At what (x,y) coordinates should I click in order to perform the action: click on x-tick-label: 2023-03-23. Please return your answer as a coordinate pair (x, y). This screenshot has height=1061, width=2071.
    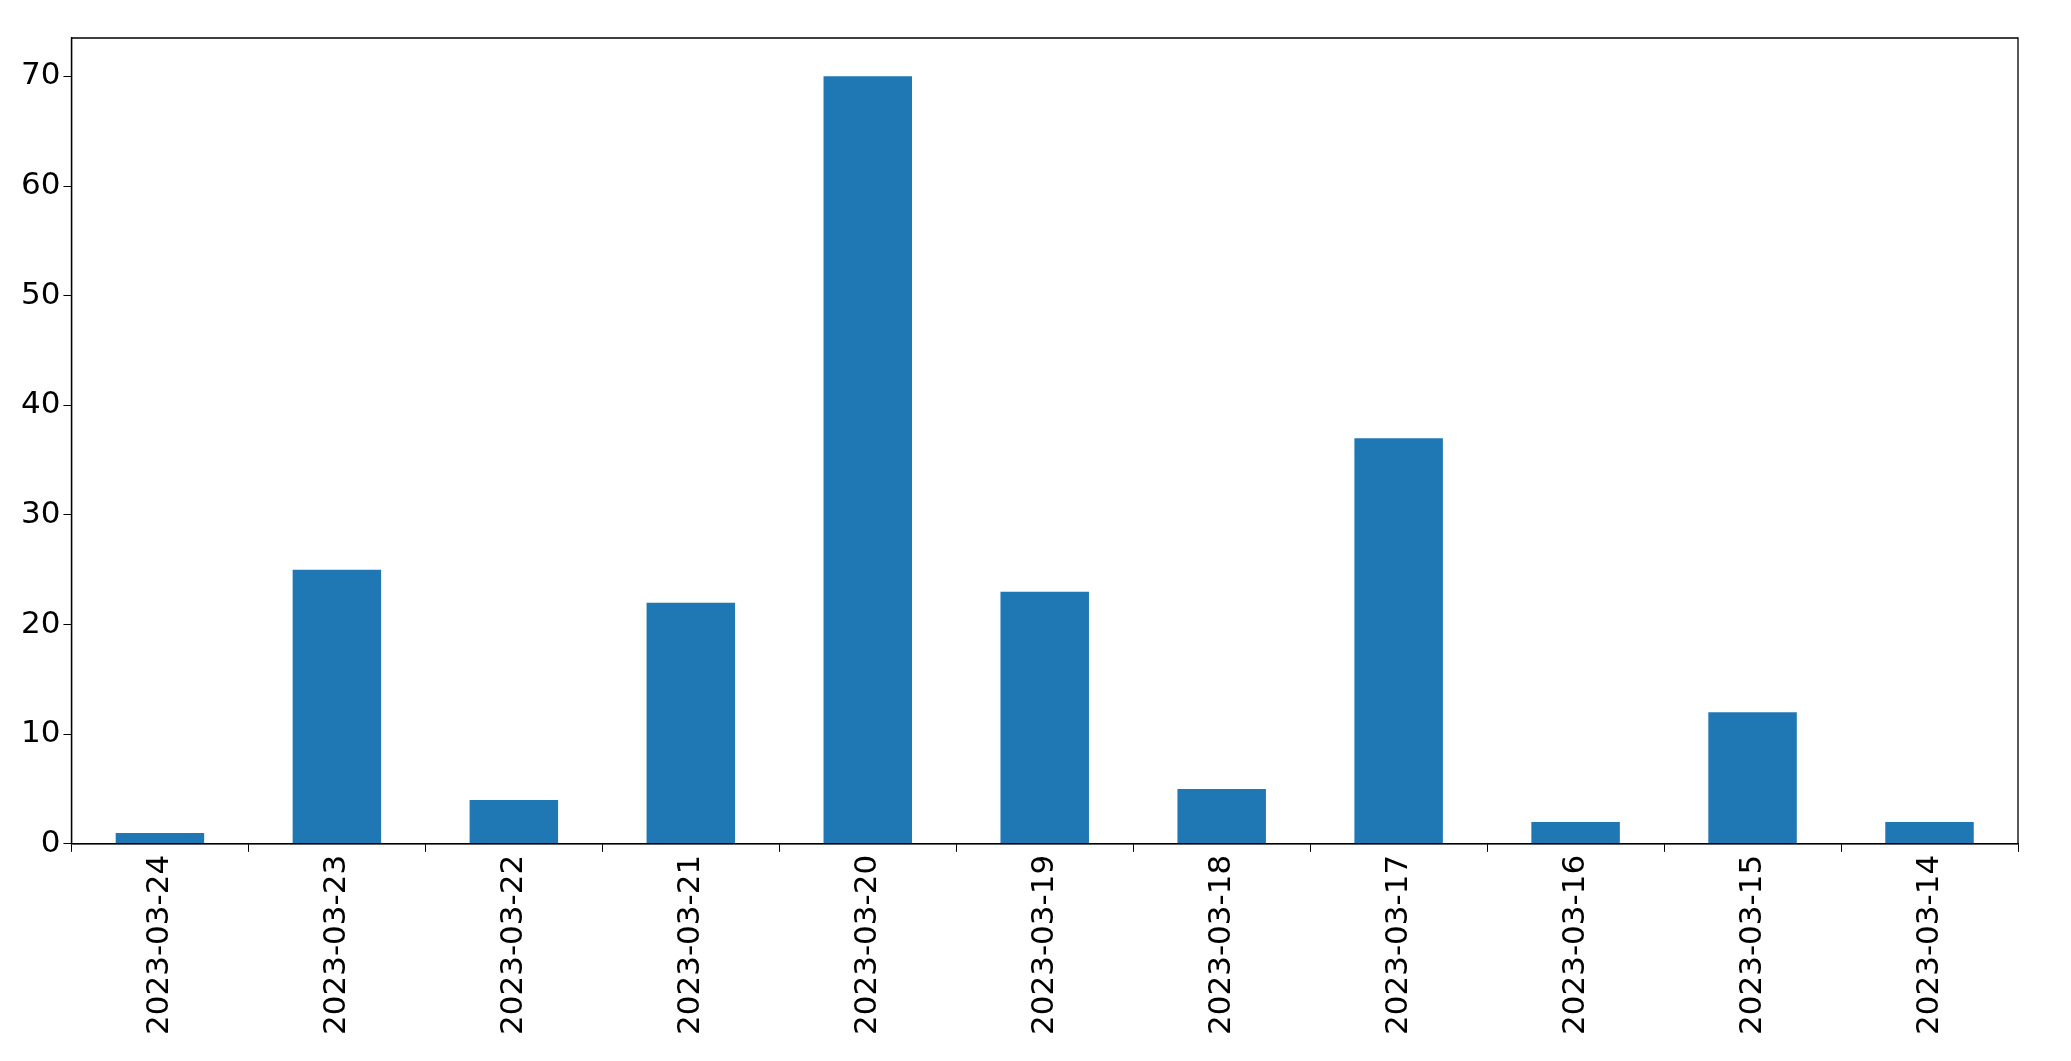
    Looking at the image, I should click on (333, 945).